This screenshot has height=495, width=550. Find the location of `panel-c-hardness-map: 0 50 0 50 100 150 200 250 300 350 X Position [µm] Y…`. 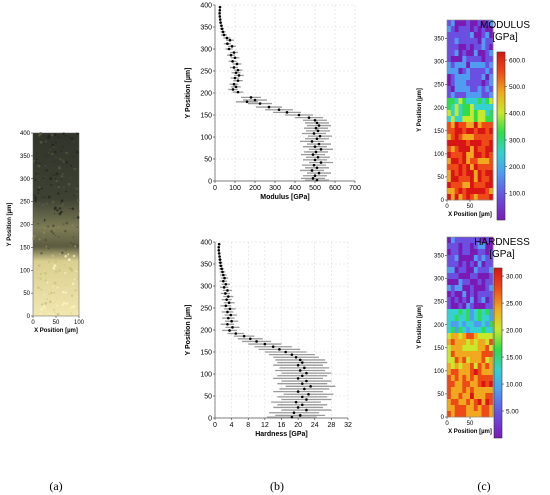

panel-c-hardness-map: 0 50 0 50 100 150 200 250 300 350 X Position [µm] Y… is located at coordinates (473, 337).